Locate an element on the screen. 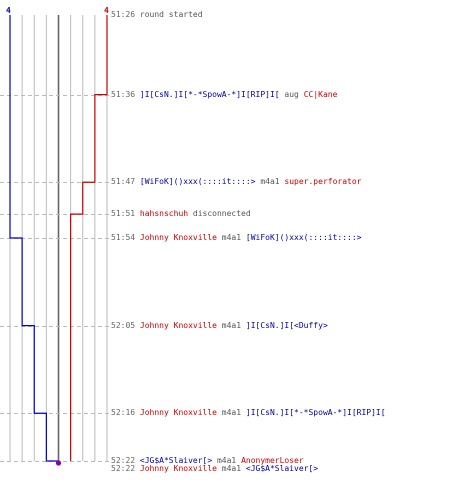 The height and width of the screenshot is (500, 450). end-marker is located at coordinates (58, 463).